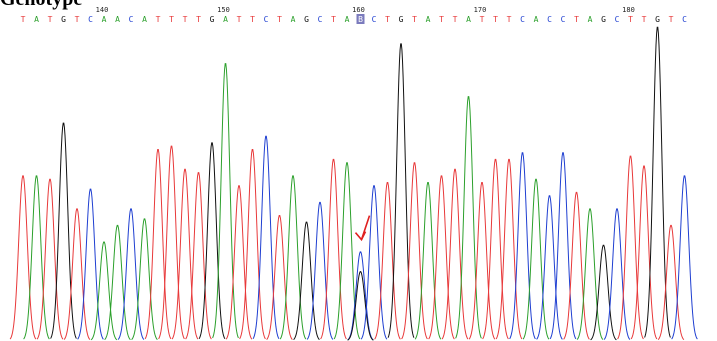 This screenshot has height=341, width=717. What do you see at coordinates (358, 10) in the screenshot?
I see `position-label: 160` at bounding box center [358, 10].